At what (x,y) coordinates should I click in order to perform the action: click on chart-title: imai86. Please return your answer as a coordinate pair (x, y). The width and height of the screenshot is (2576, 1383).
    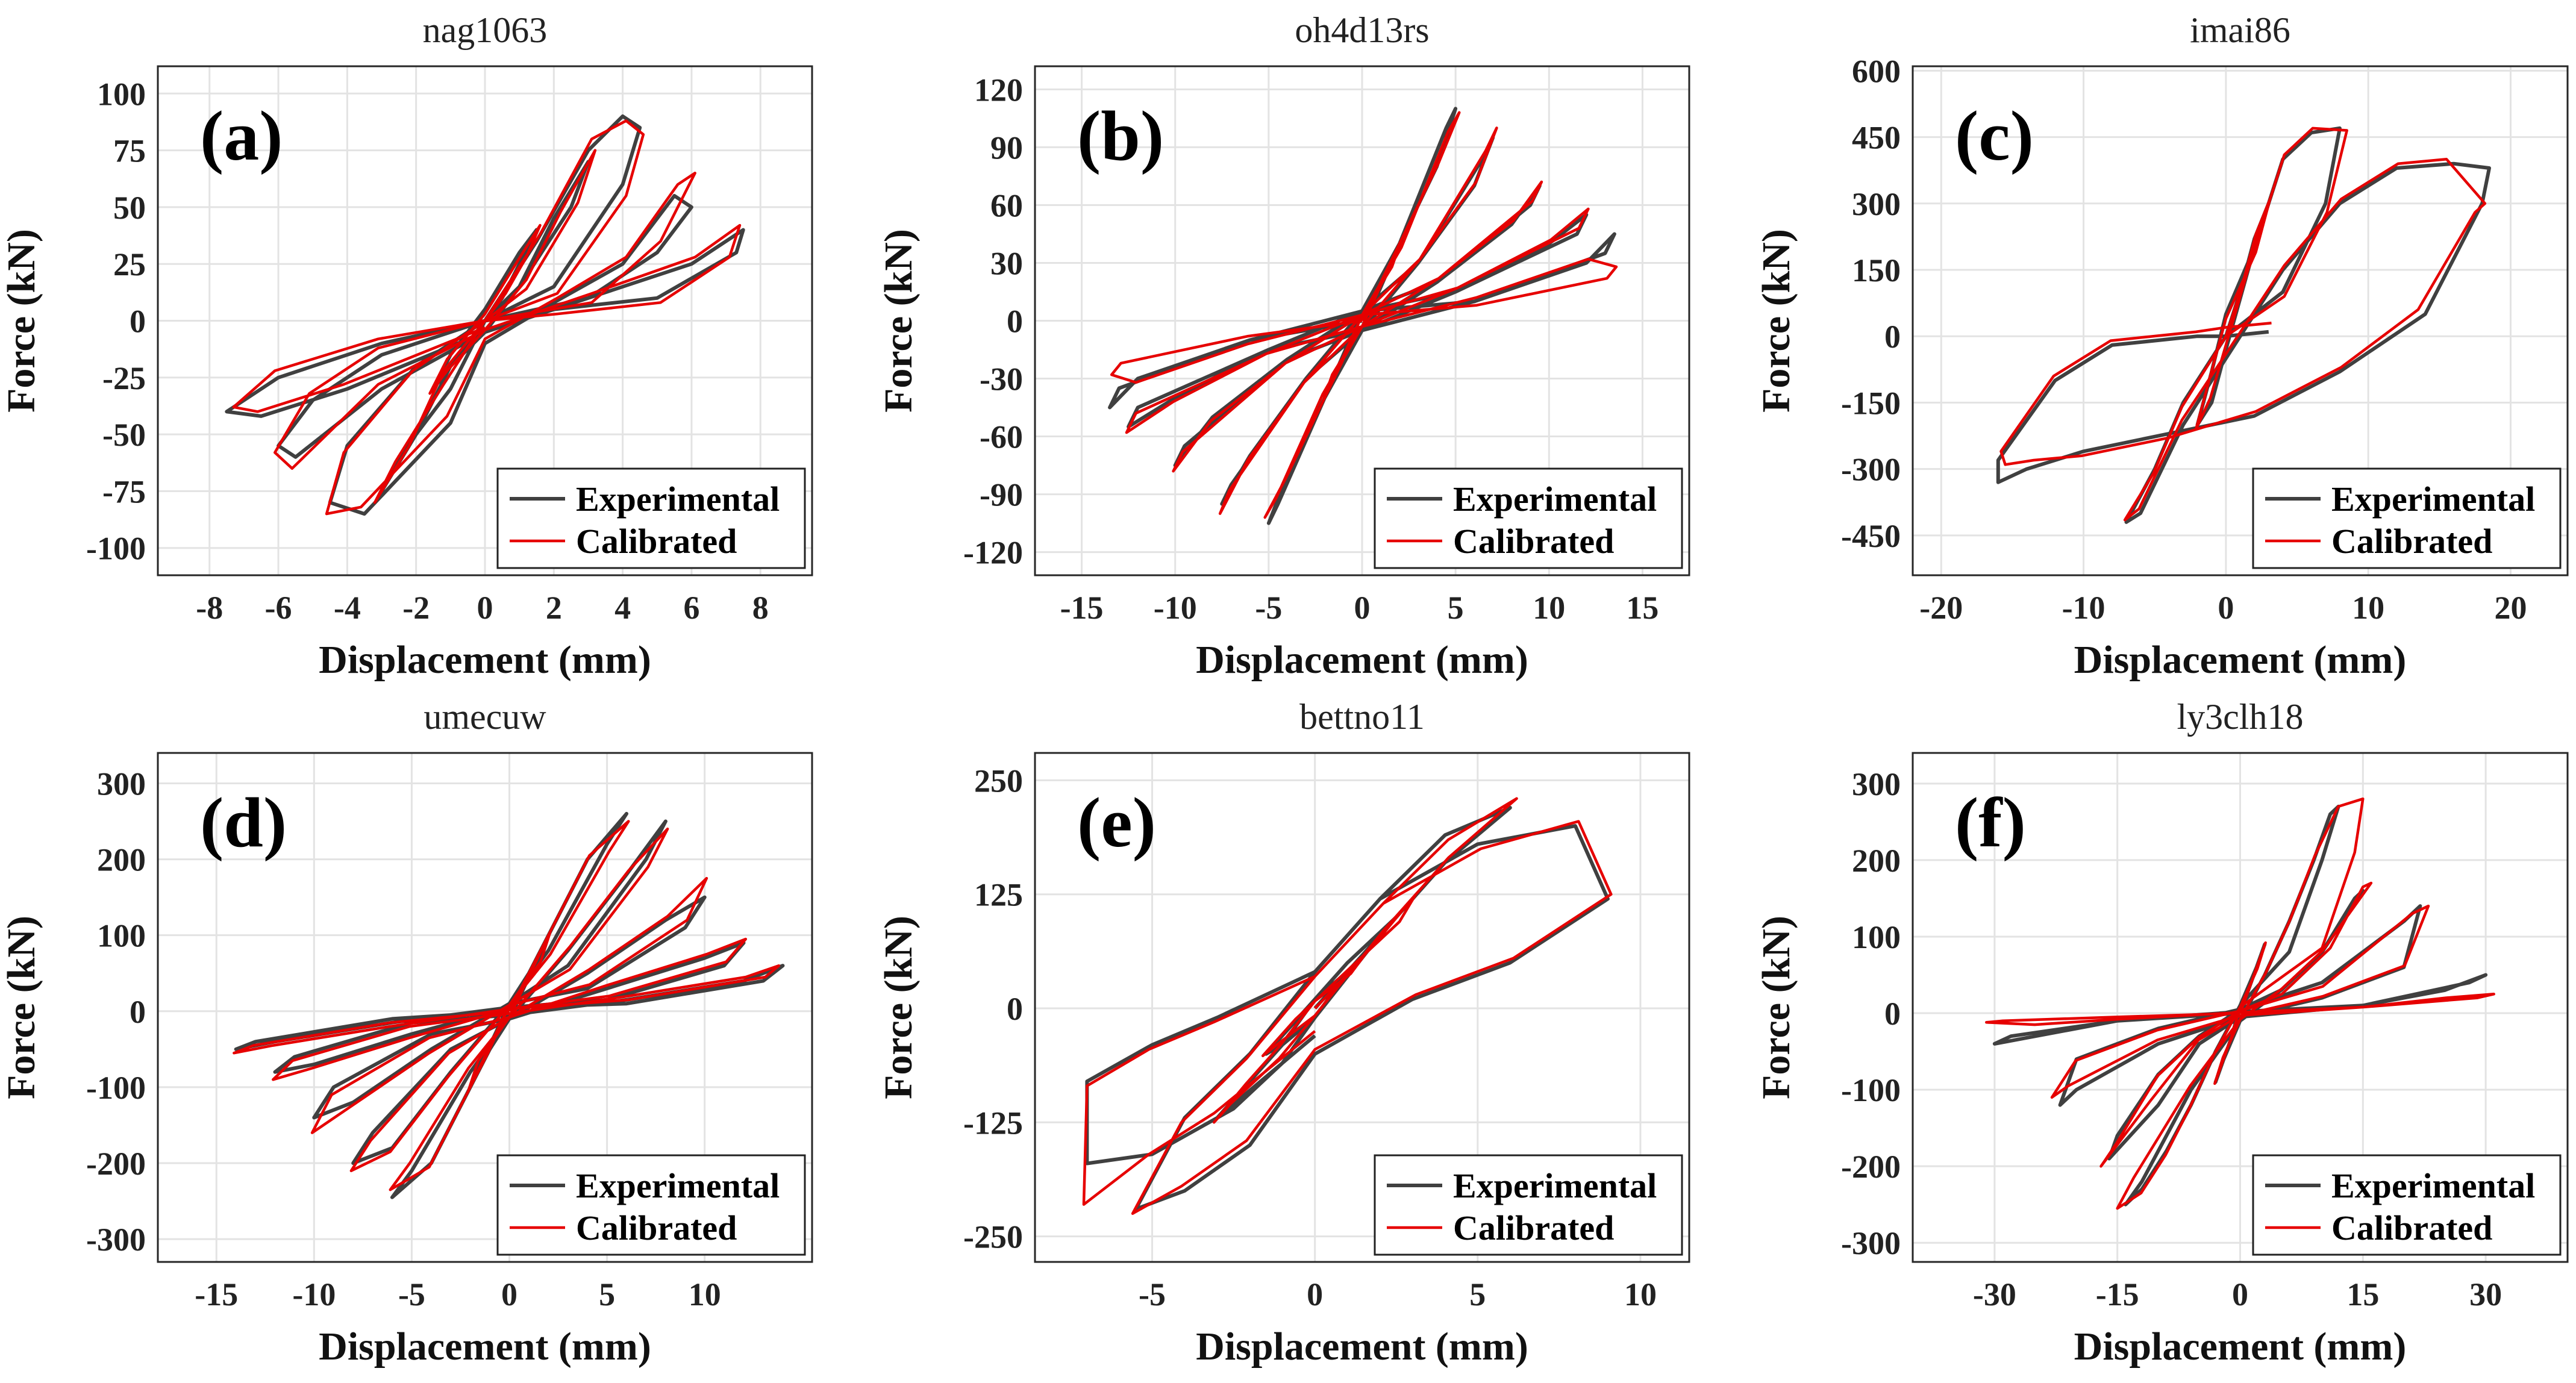
    Looking at the image, I should click on (2240, 30).